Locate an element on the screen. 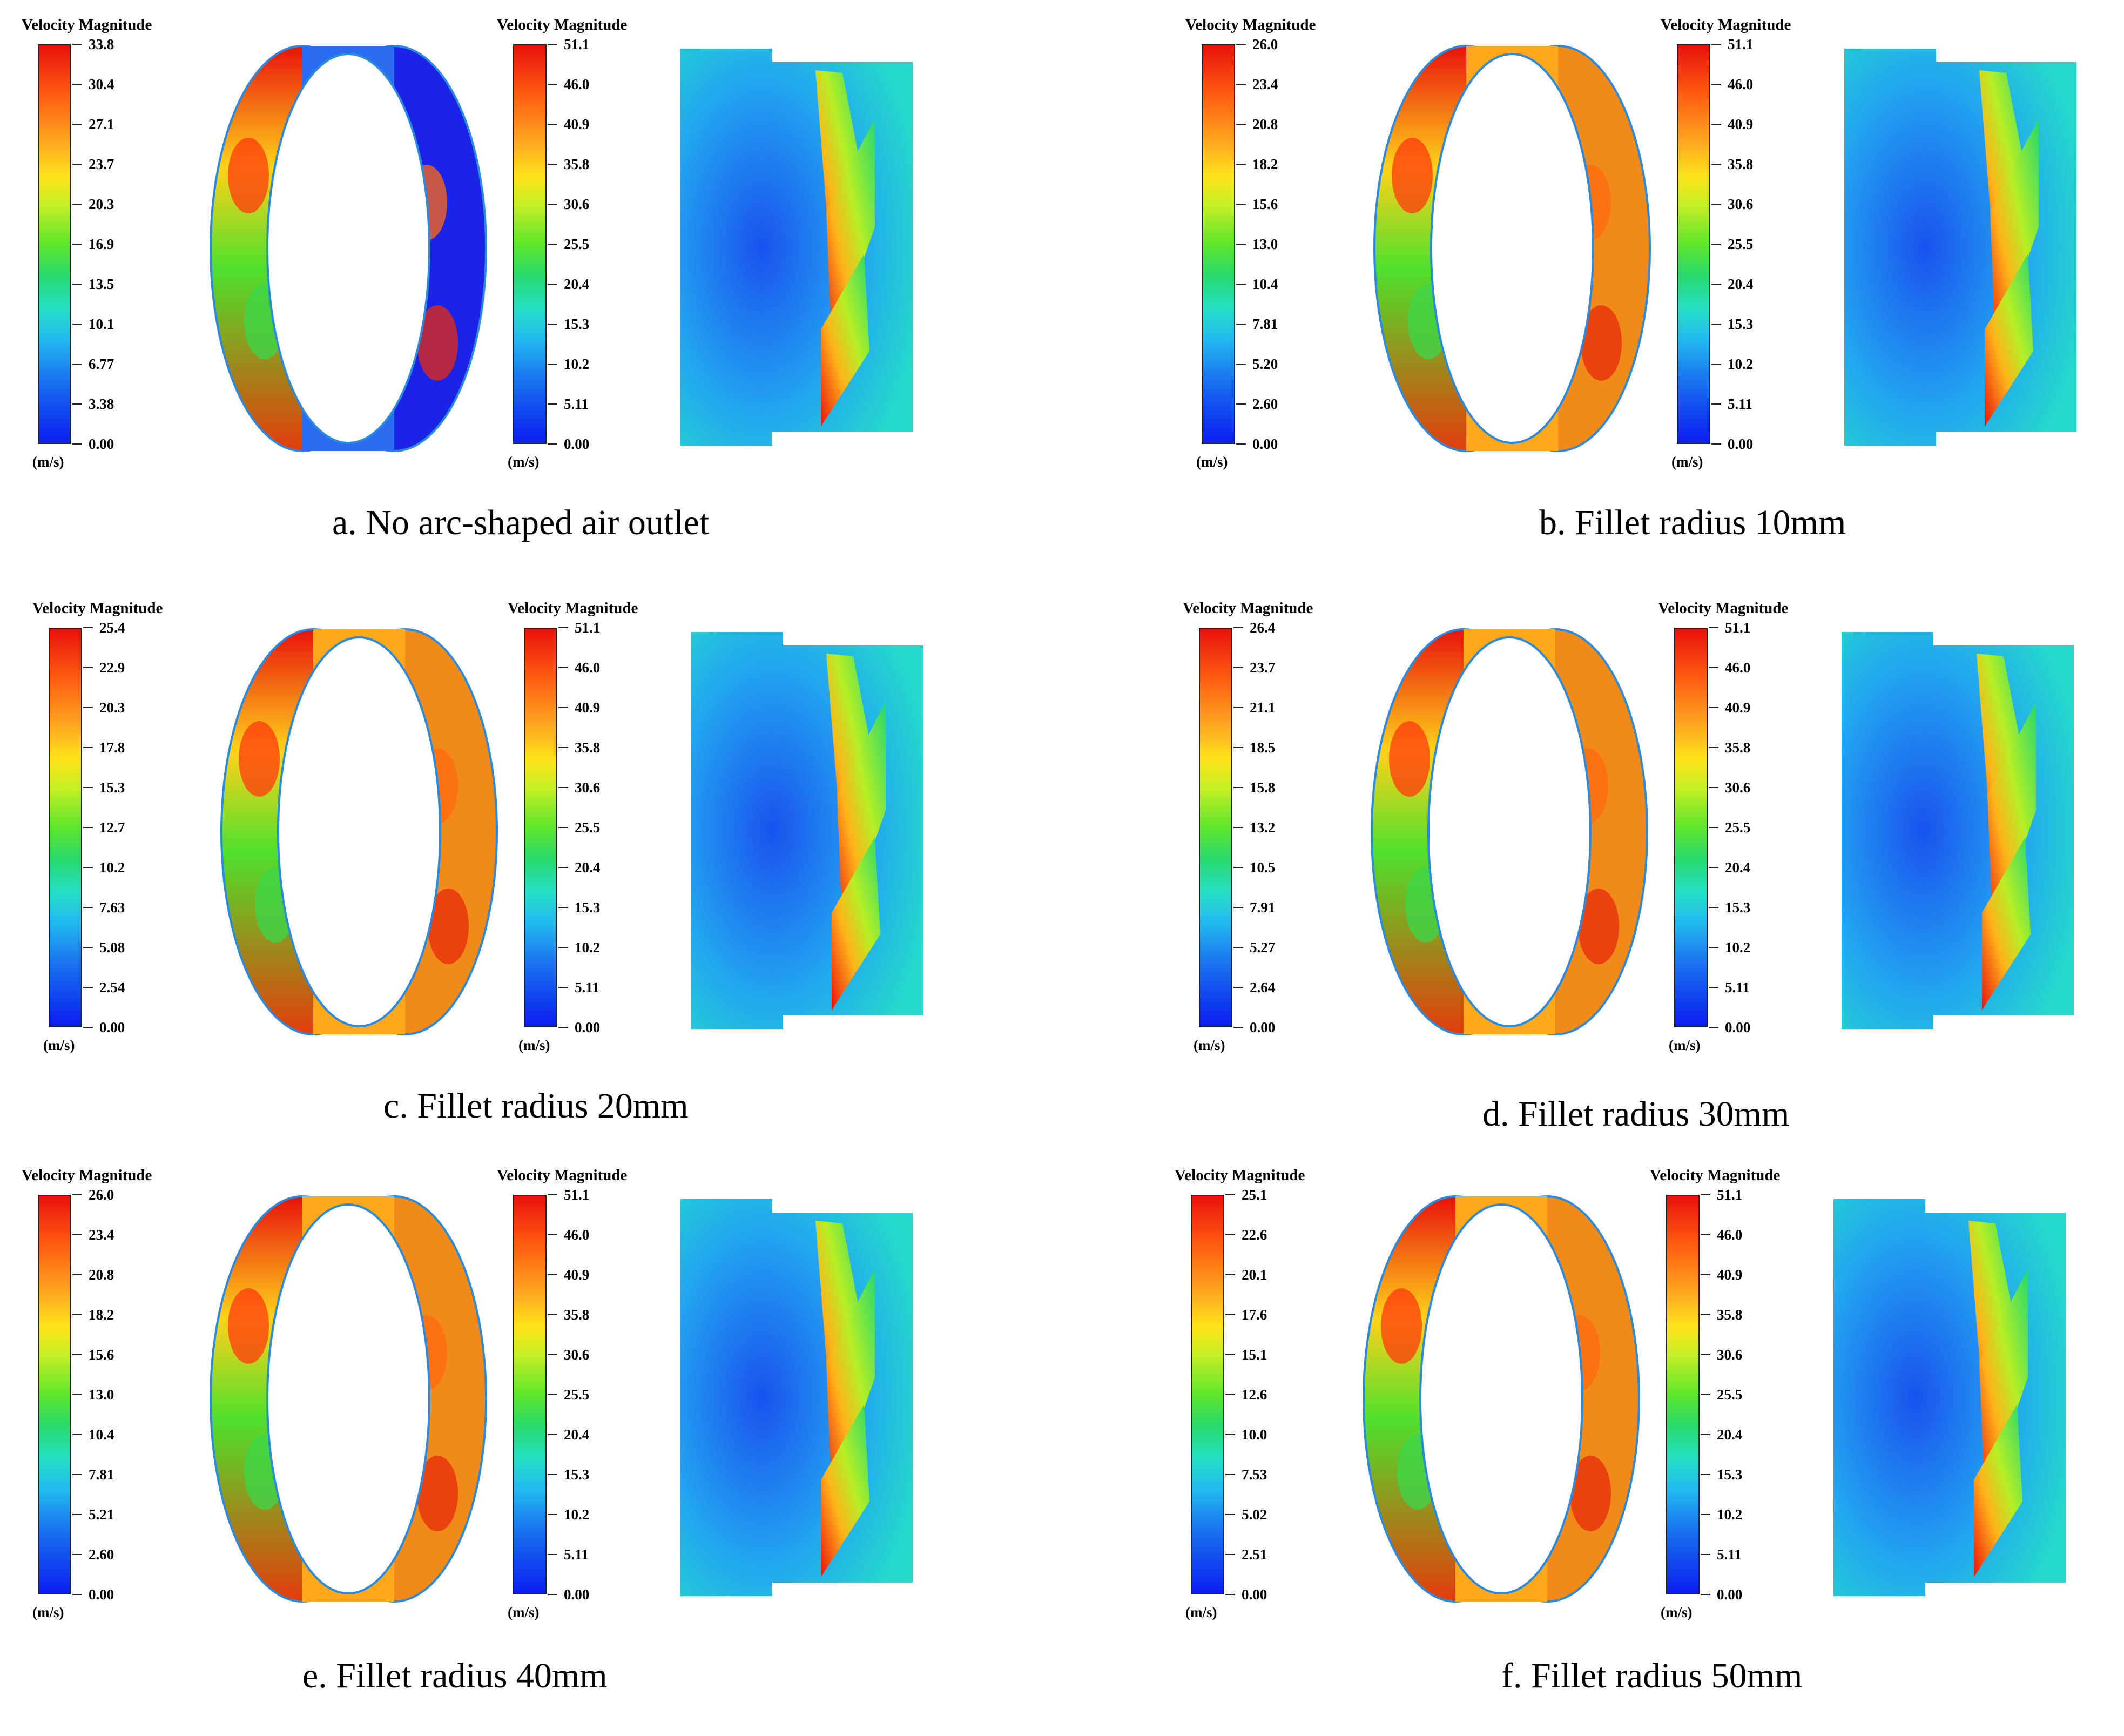 The height and width of the screenshot is (1736, 2124). flow-domain is located at coordinates (796, 1397).